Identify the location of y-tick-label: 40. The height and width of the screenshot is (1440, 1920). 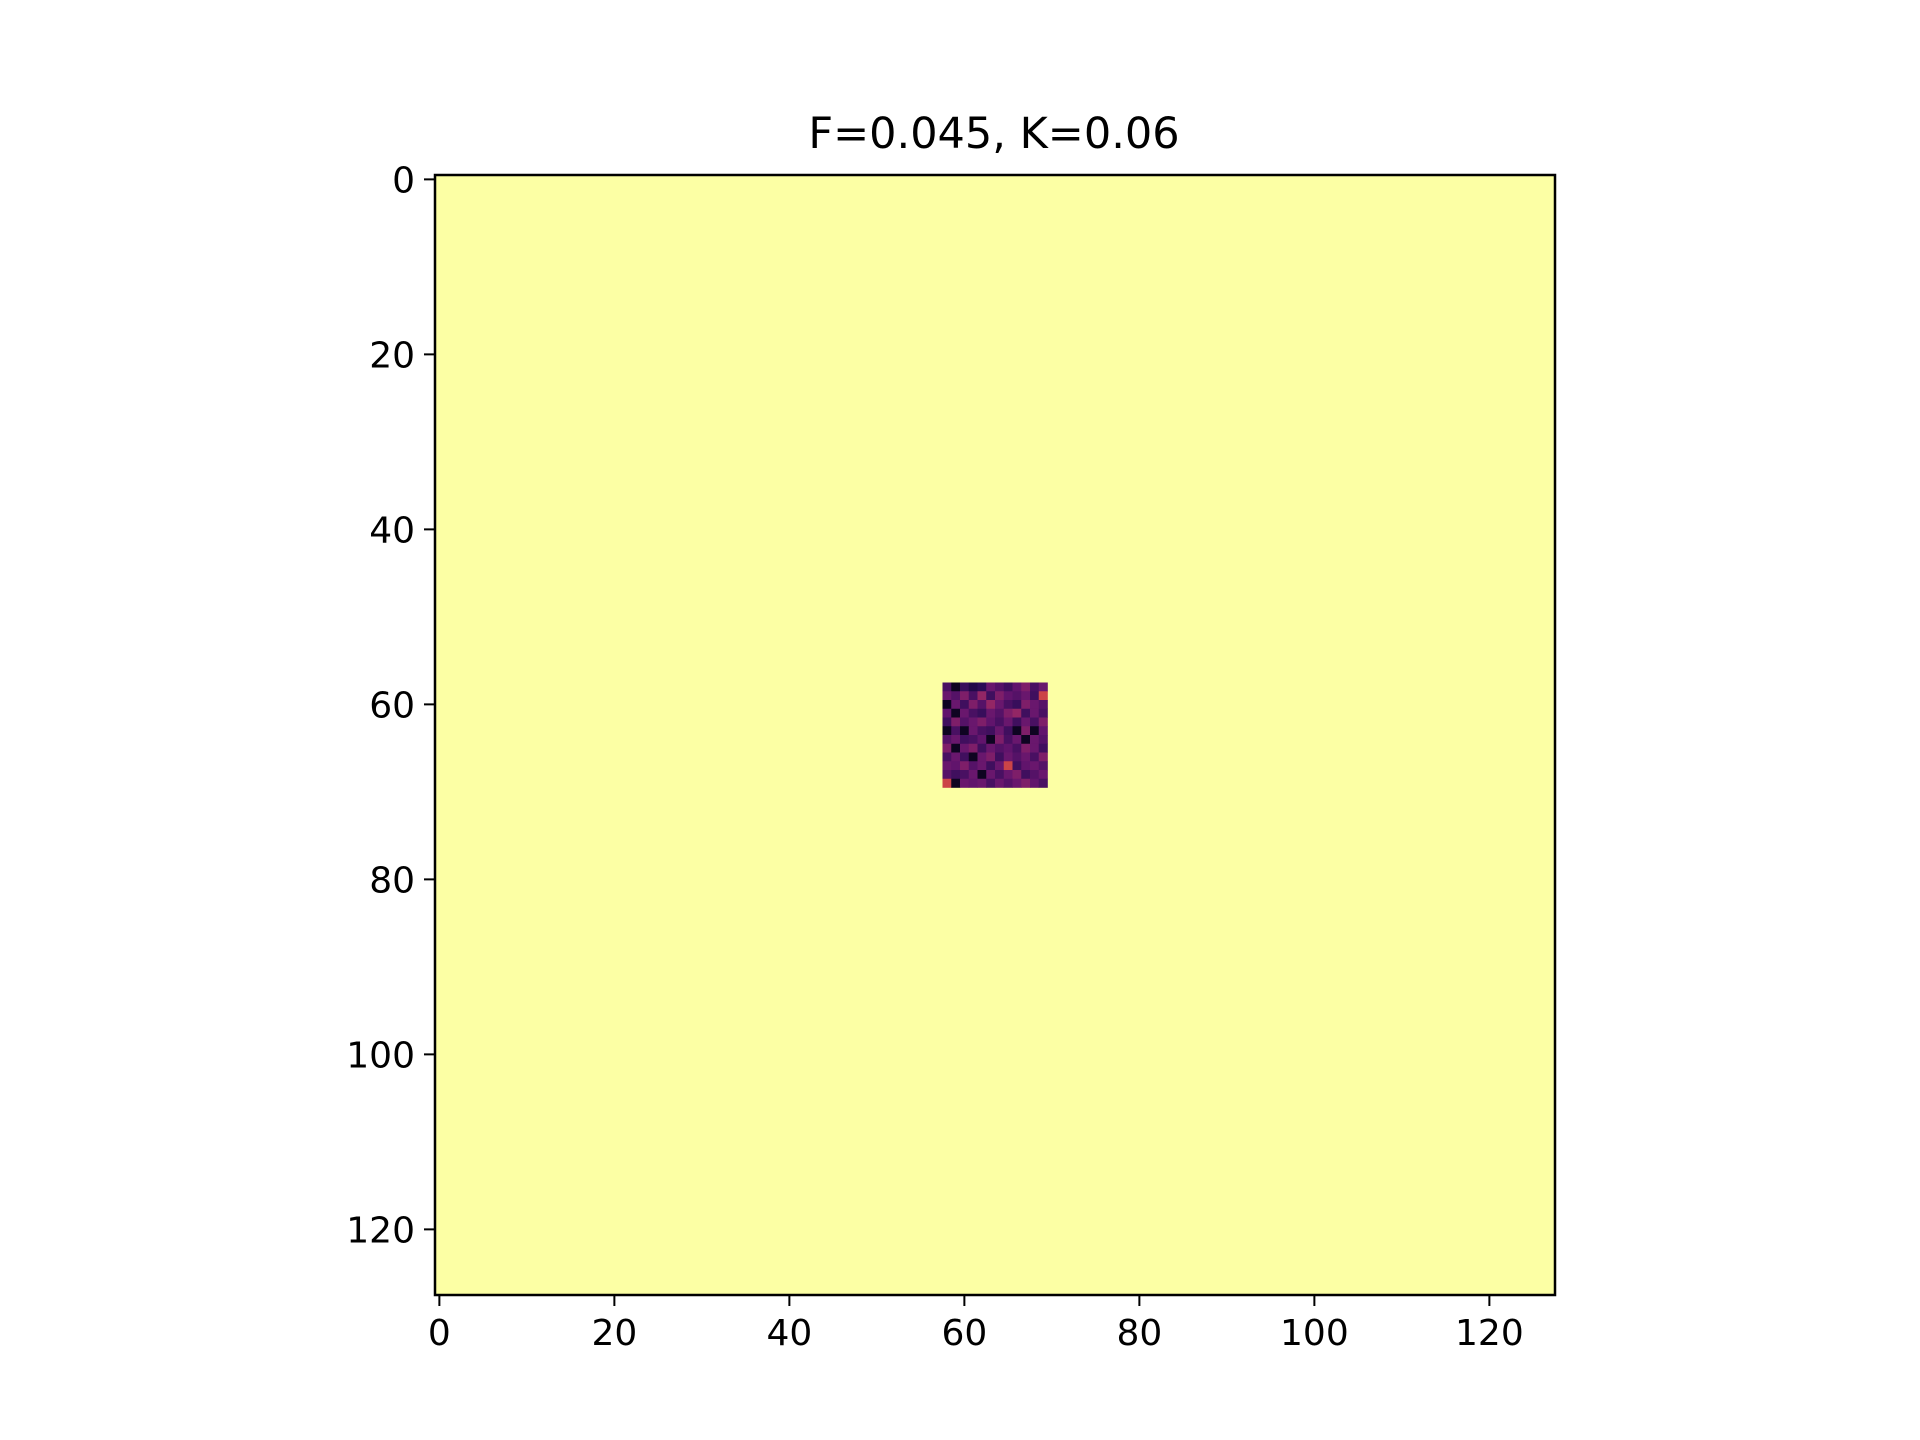
(392, 530).